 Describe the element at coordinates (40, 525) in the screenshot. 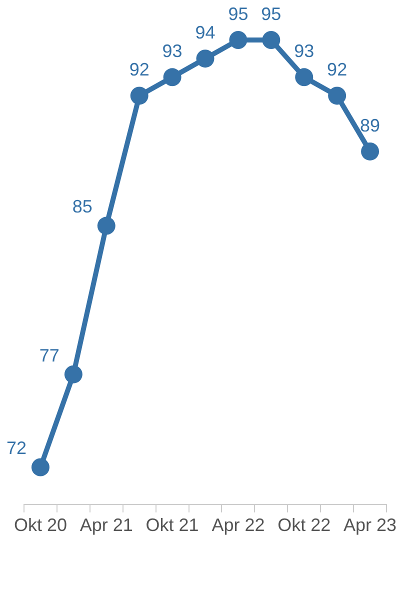

I see `x-tick-label: Okt 20` at that location.